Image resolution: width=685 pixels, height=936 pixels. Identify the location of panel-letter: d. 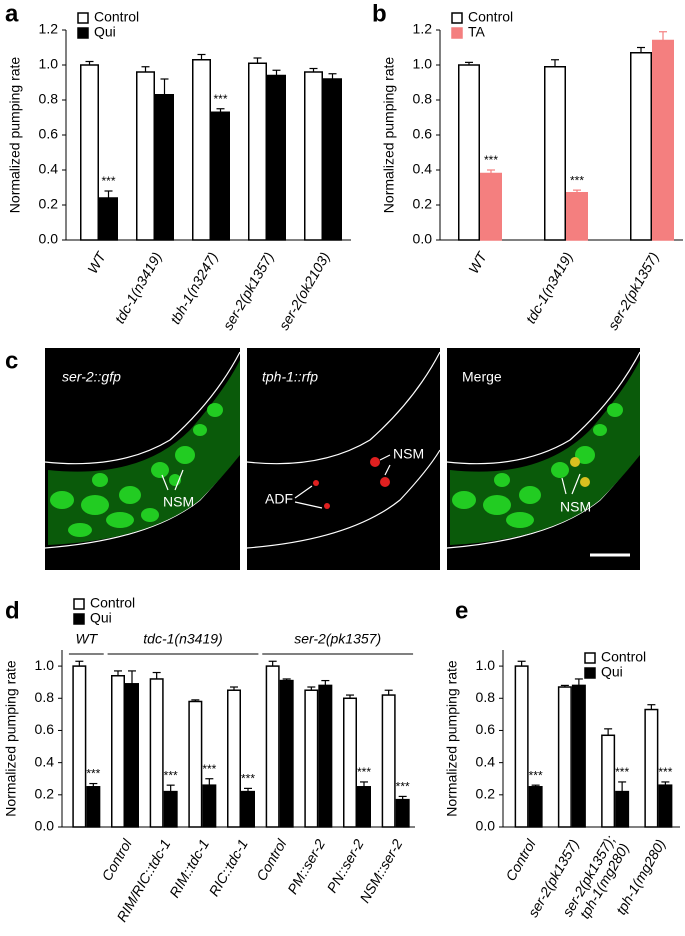
(12, 610).